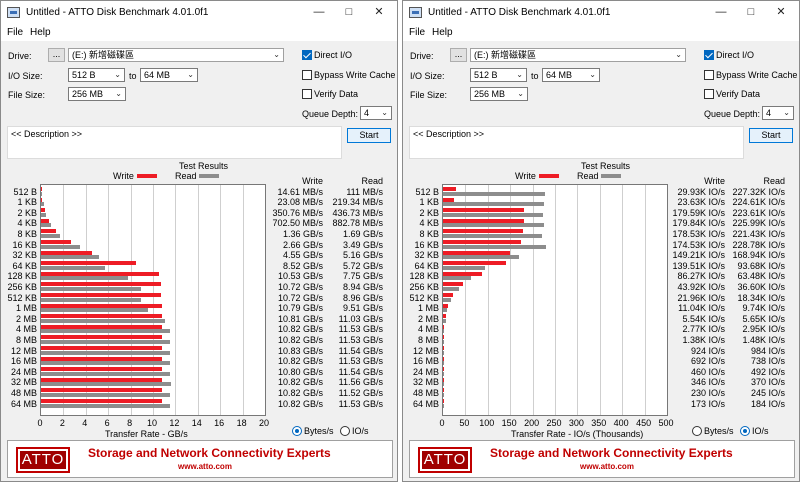 The height and width of the screenshot is (482, 800). What do you see at coordinates (703, 318) in the screenshot?
I see `write-value: 5.54K IO/s` at bounding box center [703, 318].